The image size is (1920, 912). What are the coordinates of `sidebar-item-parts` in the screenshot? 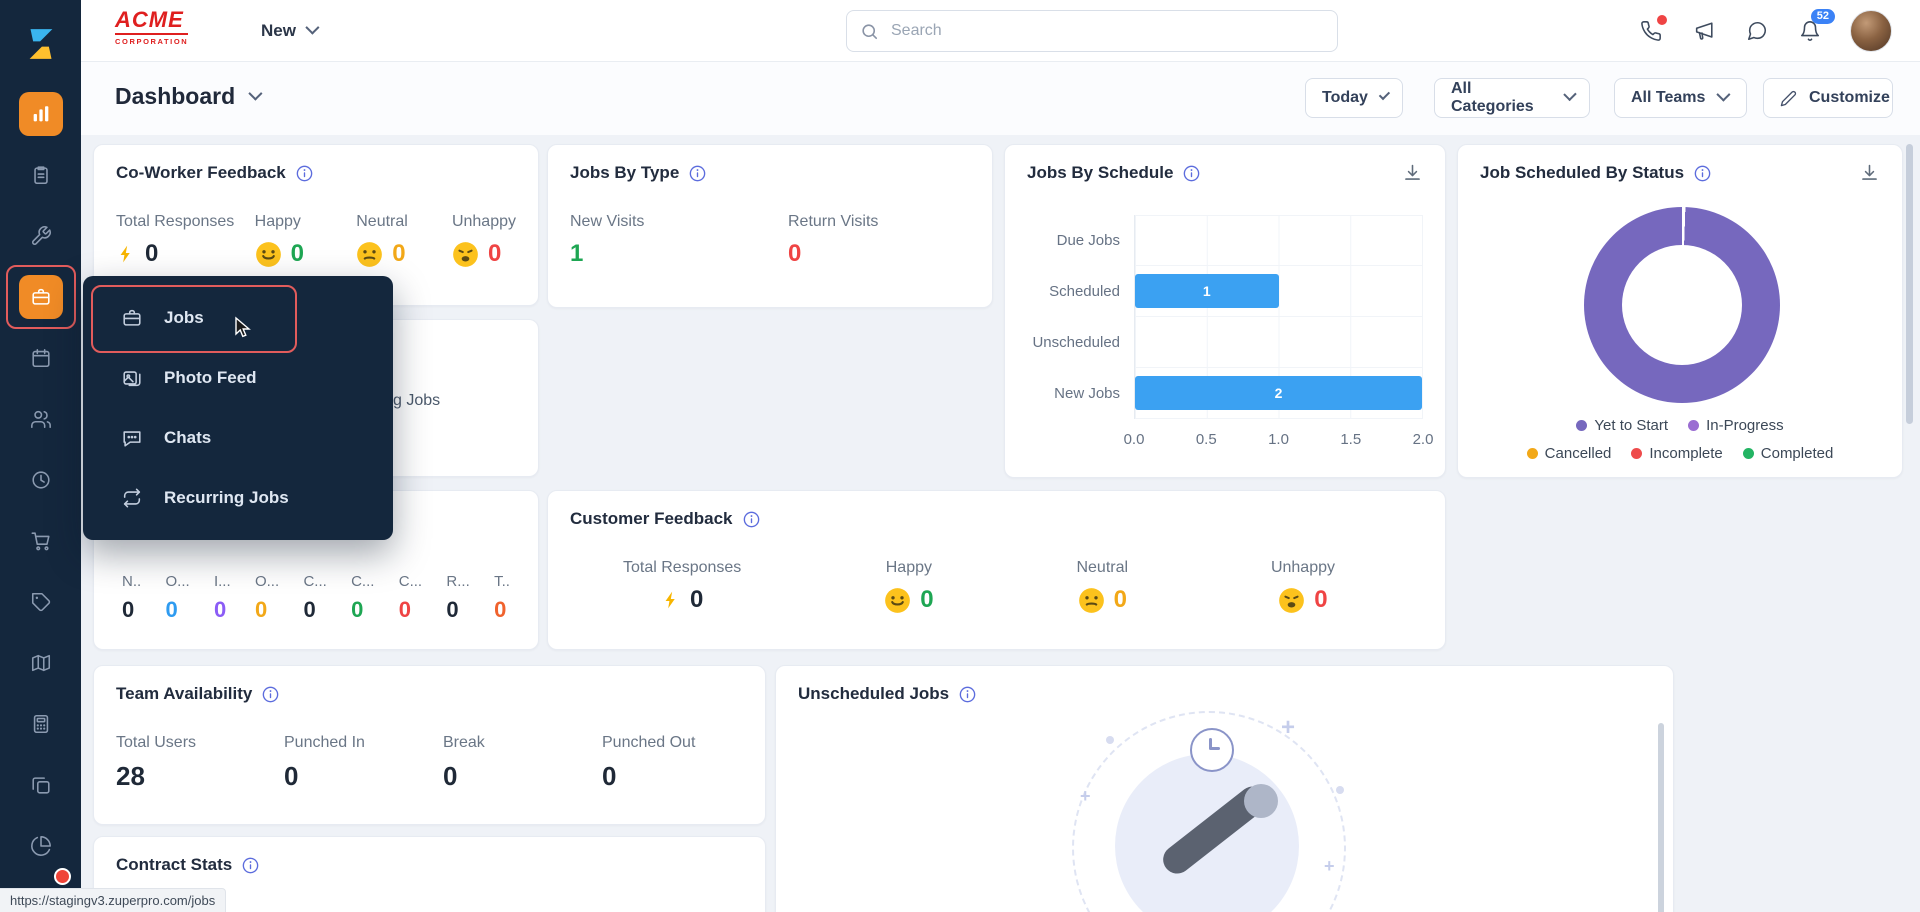 It's located at (41, 541).